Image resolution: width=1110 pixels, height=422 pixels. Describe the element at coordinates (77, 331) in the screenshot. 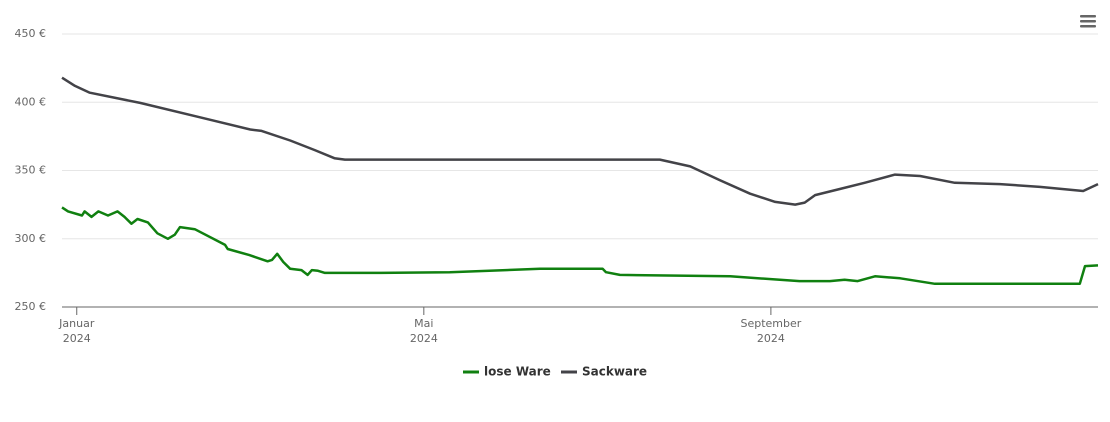

I see `x-tick-label: Januar 2024` at that location.